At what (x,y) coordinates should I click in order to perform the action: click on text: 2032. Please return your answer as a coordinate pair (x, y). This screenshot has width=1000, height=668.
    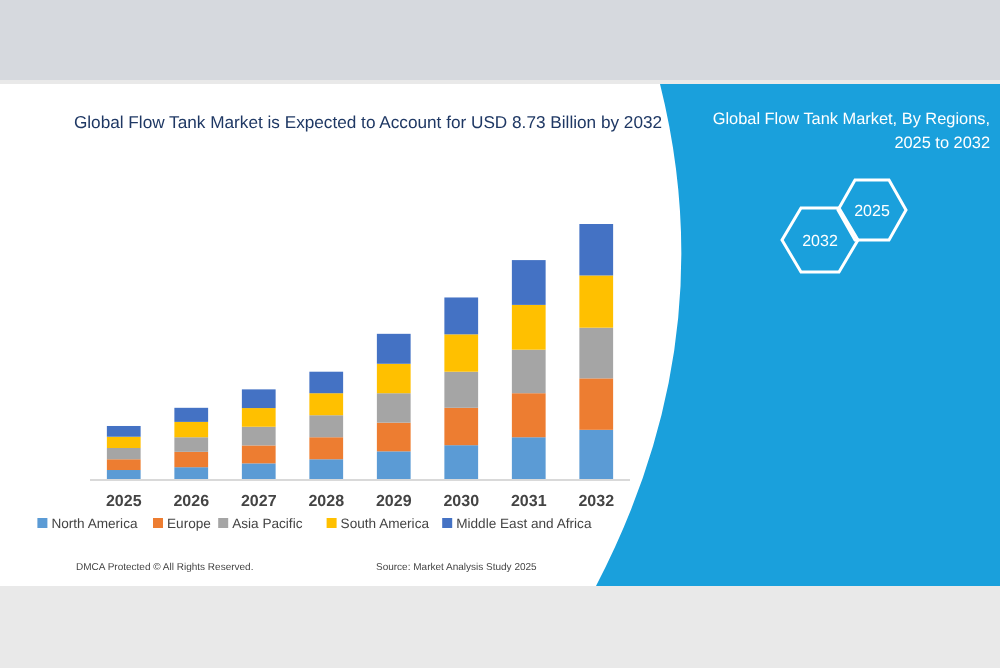
    Looking at the image, I should click on (820, 241).